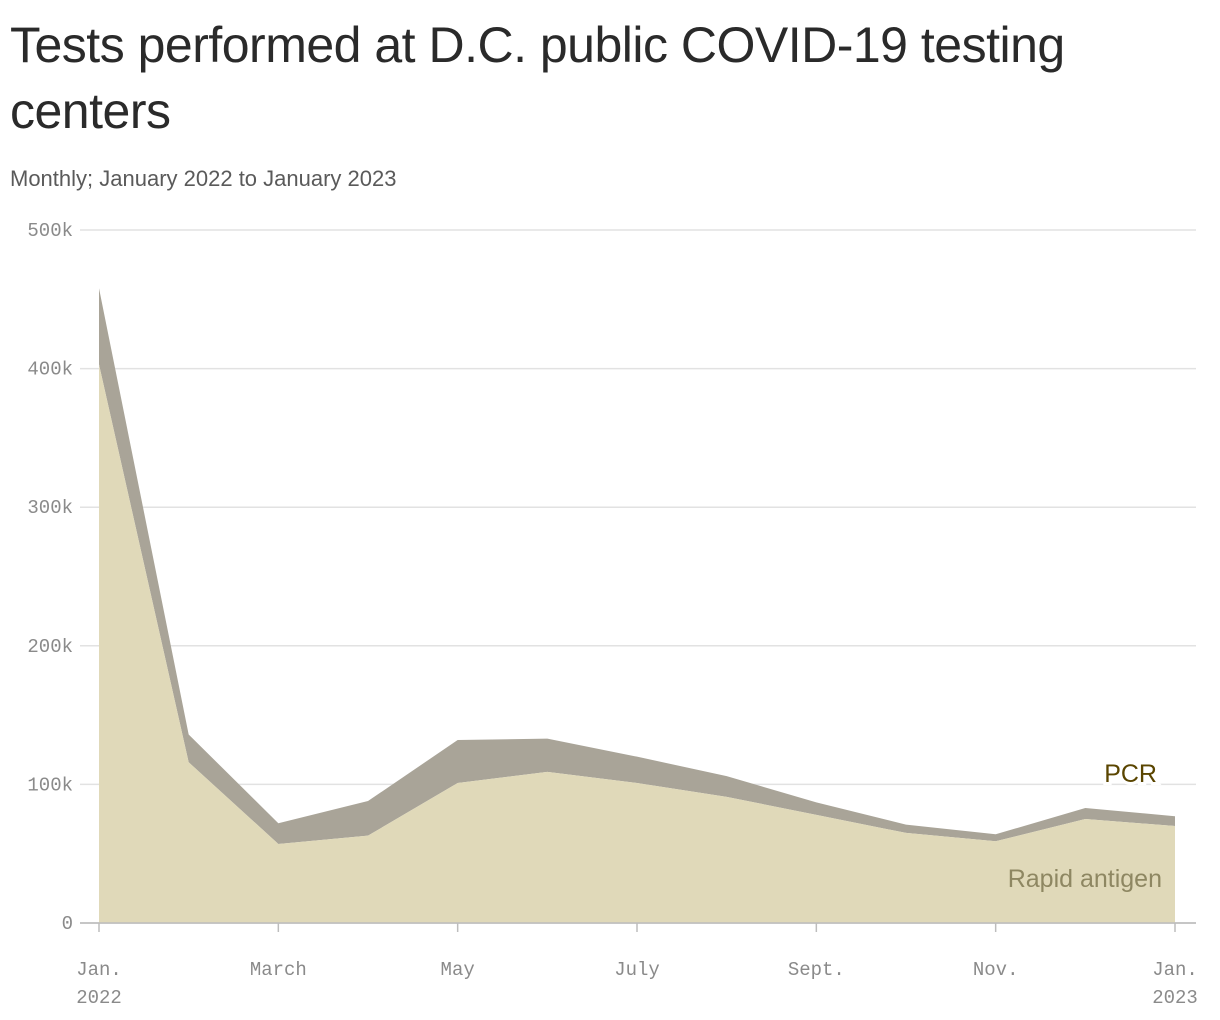 The height and width of the screenshot is (1020, 1220). I want to click on chart-subtitle: Monthly; January 2022 to January 2023, so click(203, 178).